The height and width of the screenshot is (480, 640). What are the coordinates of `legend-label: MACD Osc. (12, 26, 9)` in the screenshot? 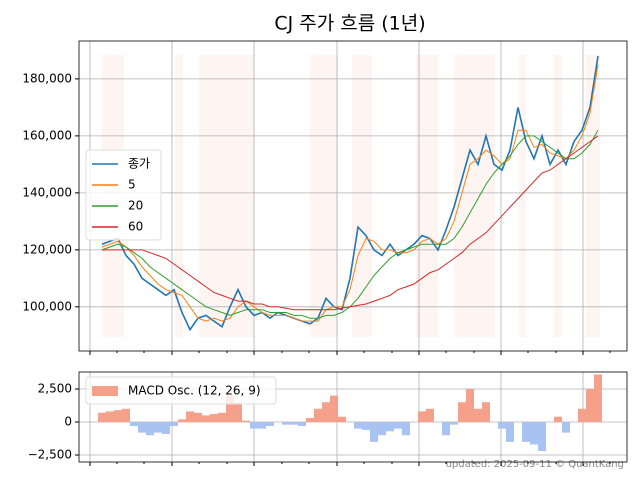 It's located at (194, 391).